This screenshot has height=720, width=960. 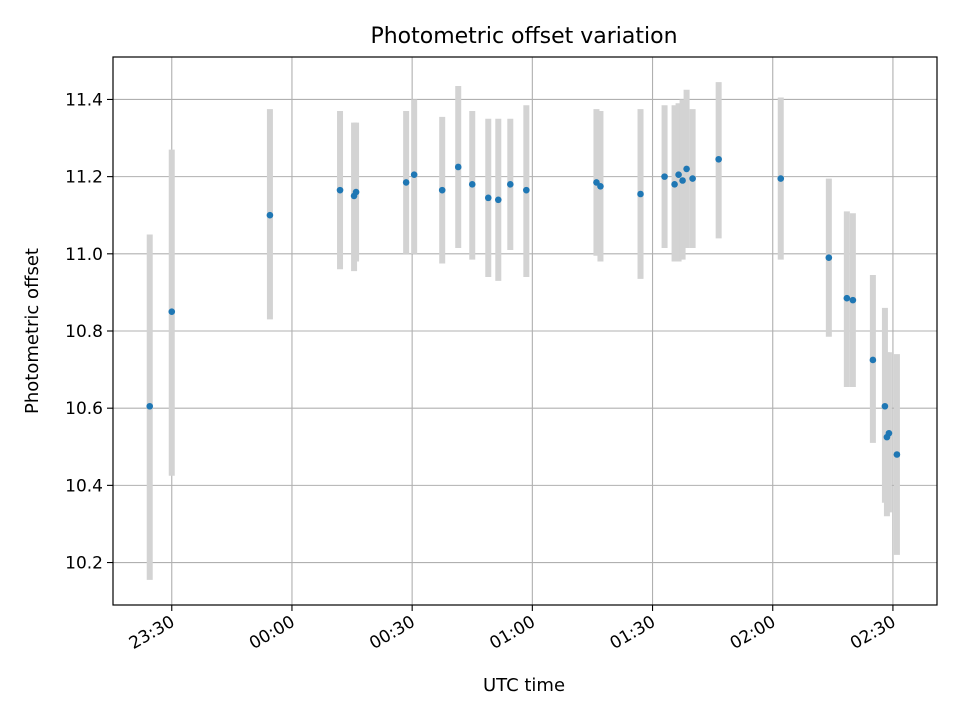 What do you see at coordinates (873, 633) in the screenshot?
I see `x-tick-label: 02:30` at bounding box center [873, 633].